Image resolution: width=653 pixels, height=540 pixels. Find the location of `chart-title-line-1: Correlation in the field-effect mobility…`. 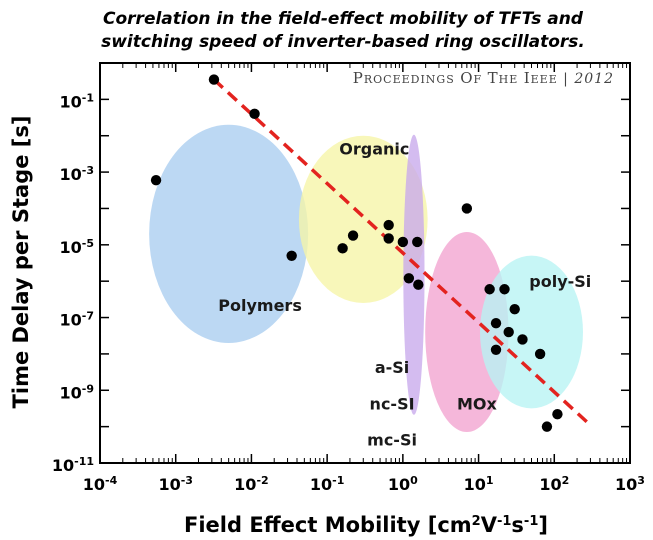

chart-title-line-1: Correlation in the field-effect mobility… is located at coordinates (343, 19).